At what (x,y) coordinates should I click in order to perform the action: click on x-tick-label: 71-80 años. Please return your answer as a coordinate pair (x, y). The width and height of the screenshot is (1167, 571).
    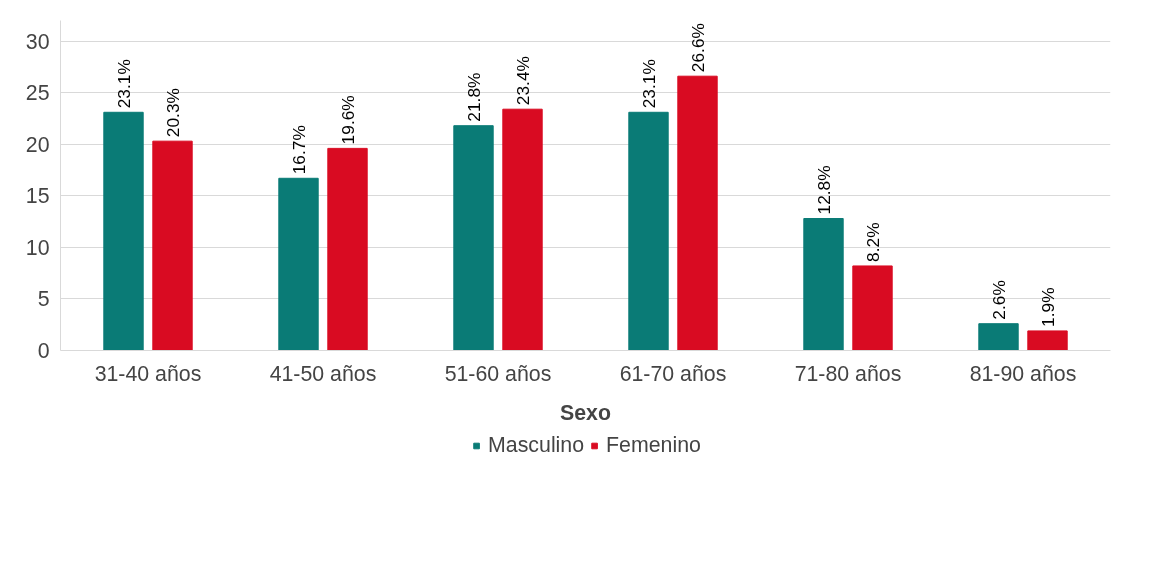
    Looking at the image, I should click on (848, 373).